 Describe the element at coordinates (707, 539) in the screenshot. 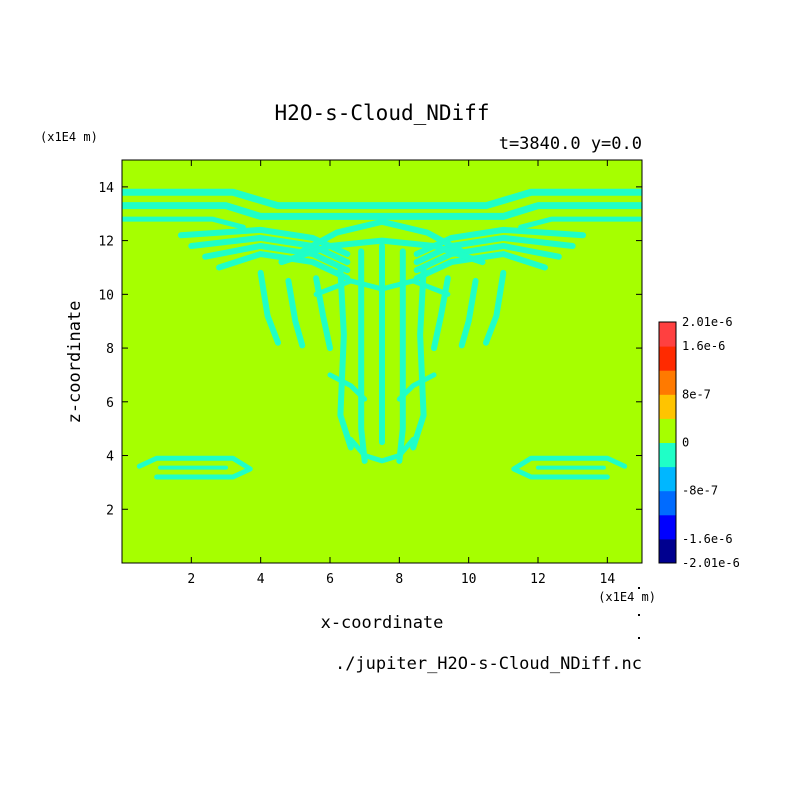

I see `colorbar-label: -1.6e-6` at that location.